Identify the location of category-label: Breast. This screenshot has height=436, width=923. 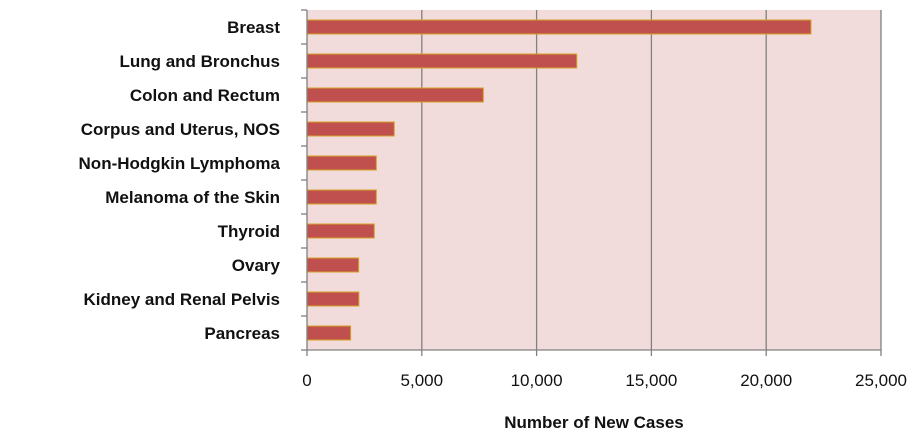
(253, 27).